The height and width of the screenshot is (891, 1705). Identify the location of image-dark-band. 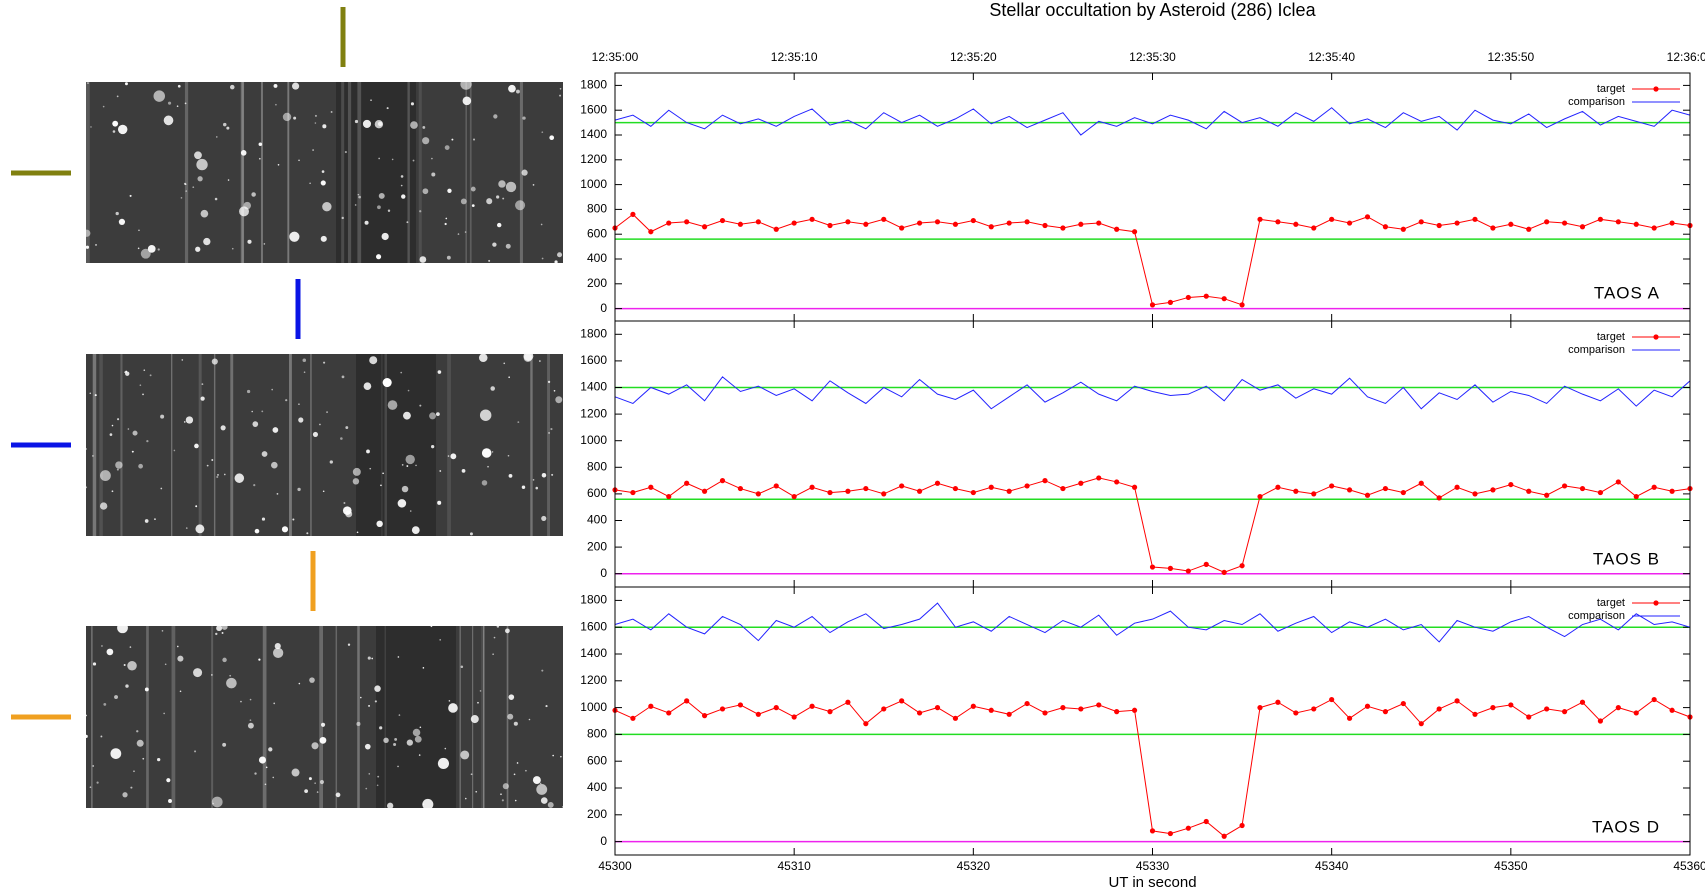
(416, 717).